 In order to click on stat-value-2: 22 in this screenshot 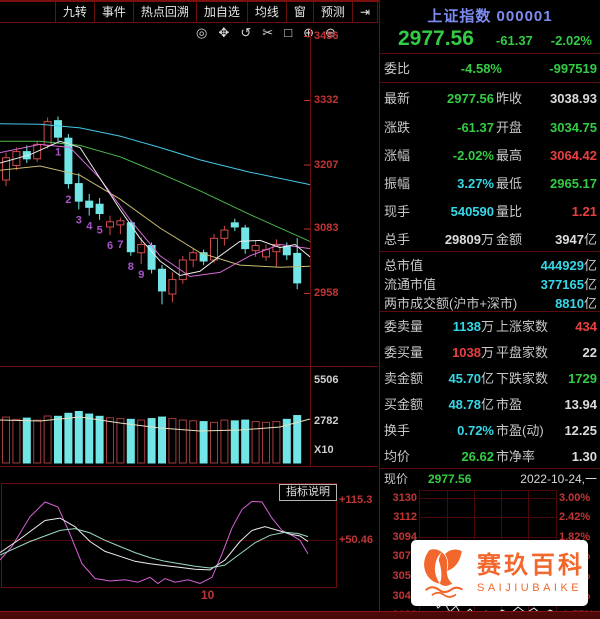, I will do `click(589, 352)`.